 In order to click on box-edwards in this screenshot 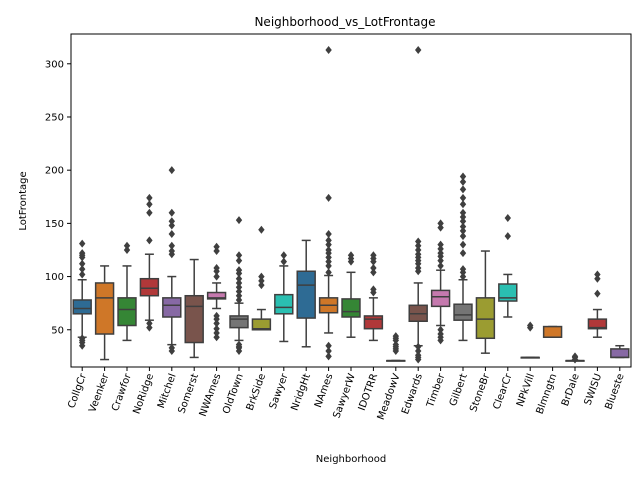, I will do `click(418, 204)`.